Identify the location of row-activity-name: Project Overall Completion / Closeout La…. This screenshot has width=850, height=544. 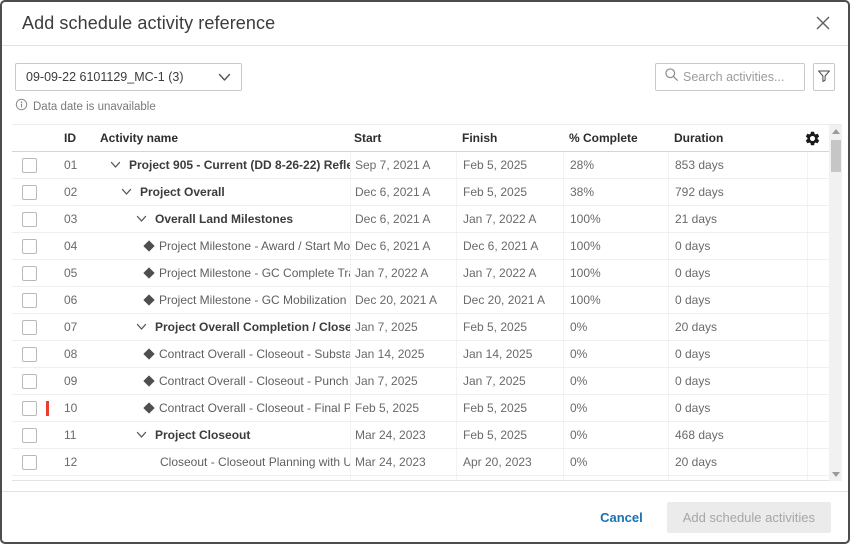
(252, 327).